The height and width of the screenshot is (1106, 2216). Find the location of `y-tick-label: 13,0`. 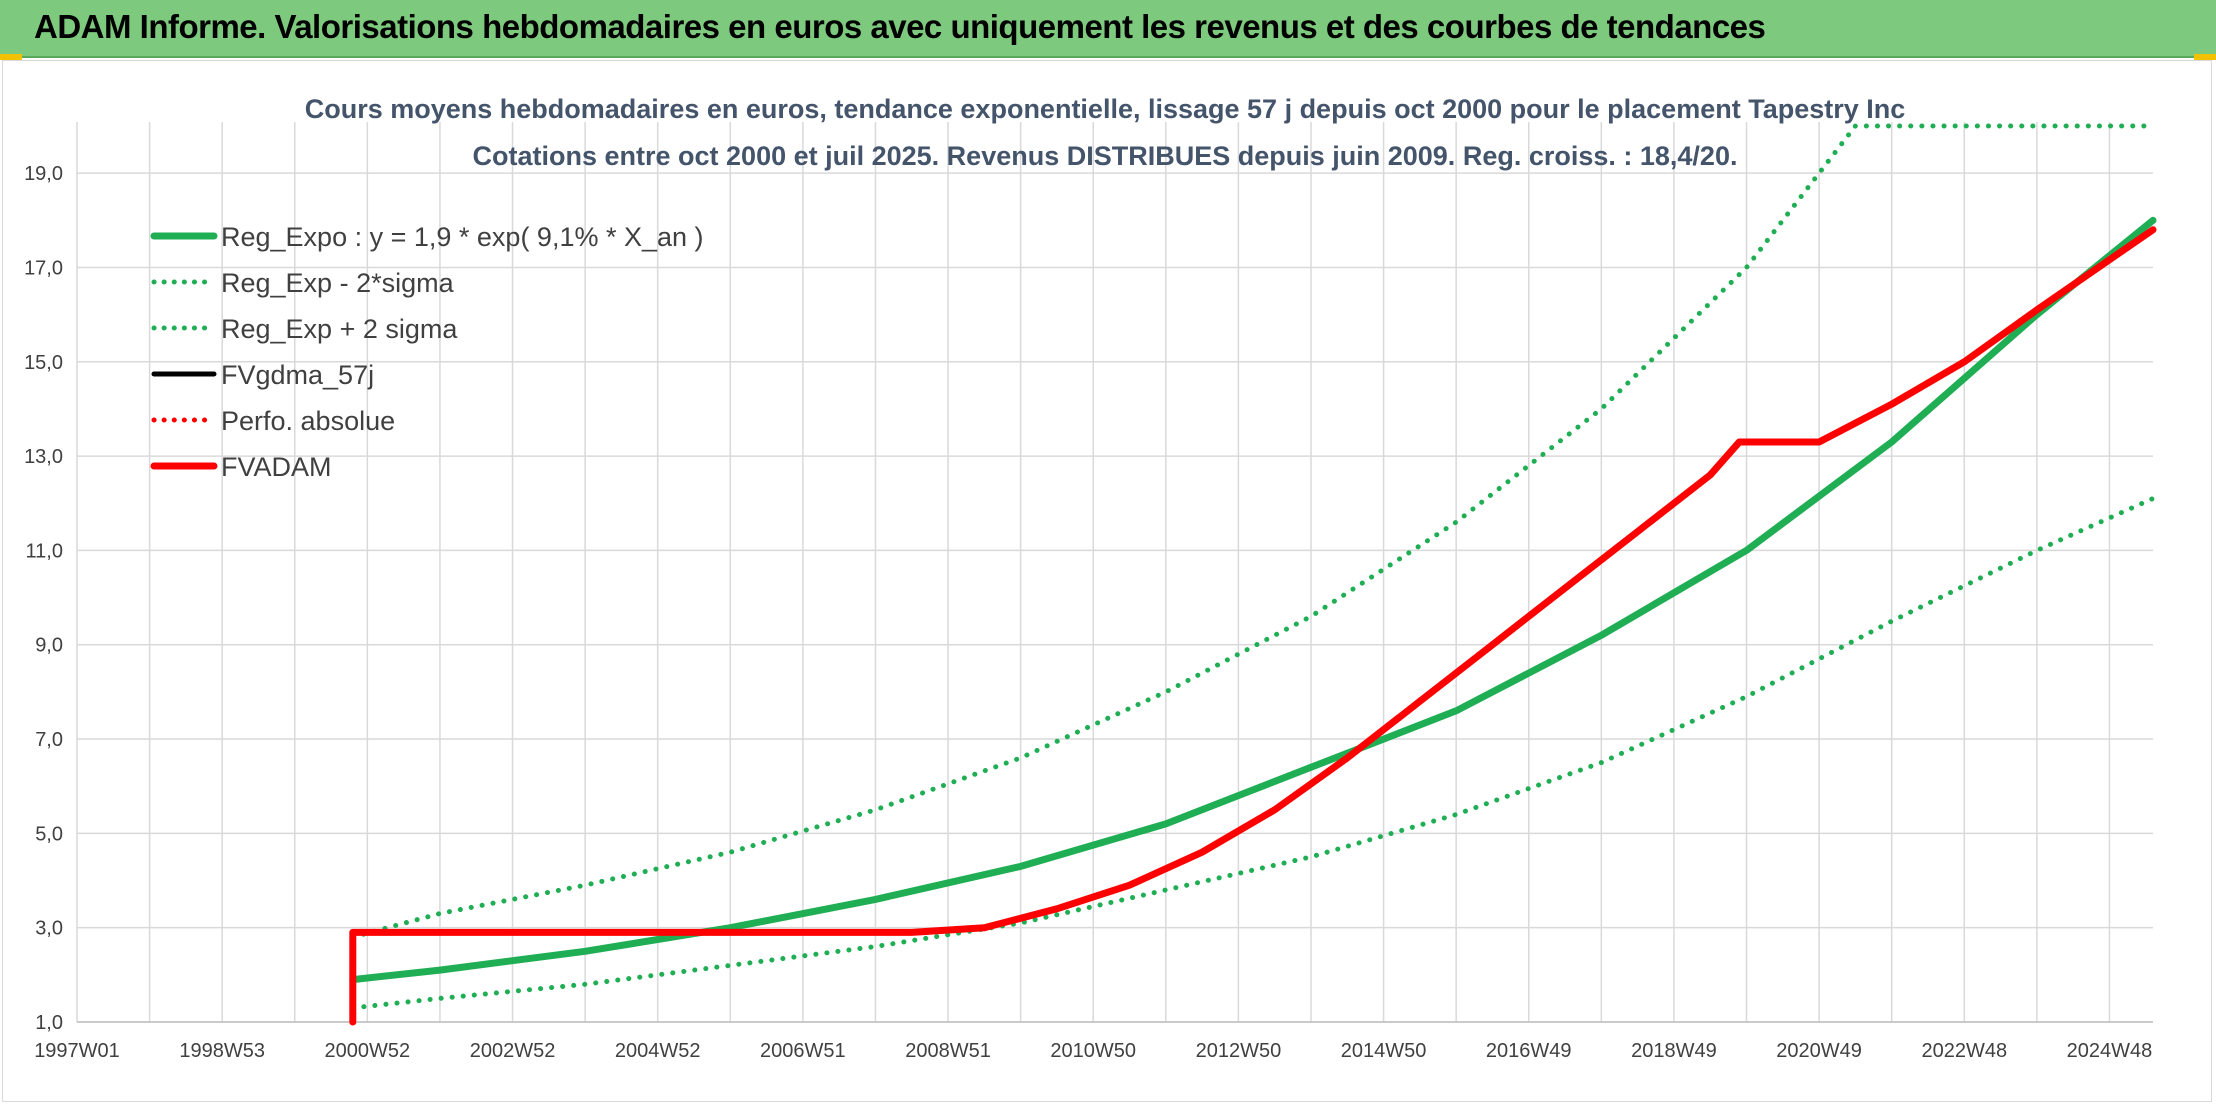

y-tick-label: 13,0 is located at coordinates (43, 457).